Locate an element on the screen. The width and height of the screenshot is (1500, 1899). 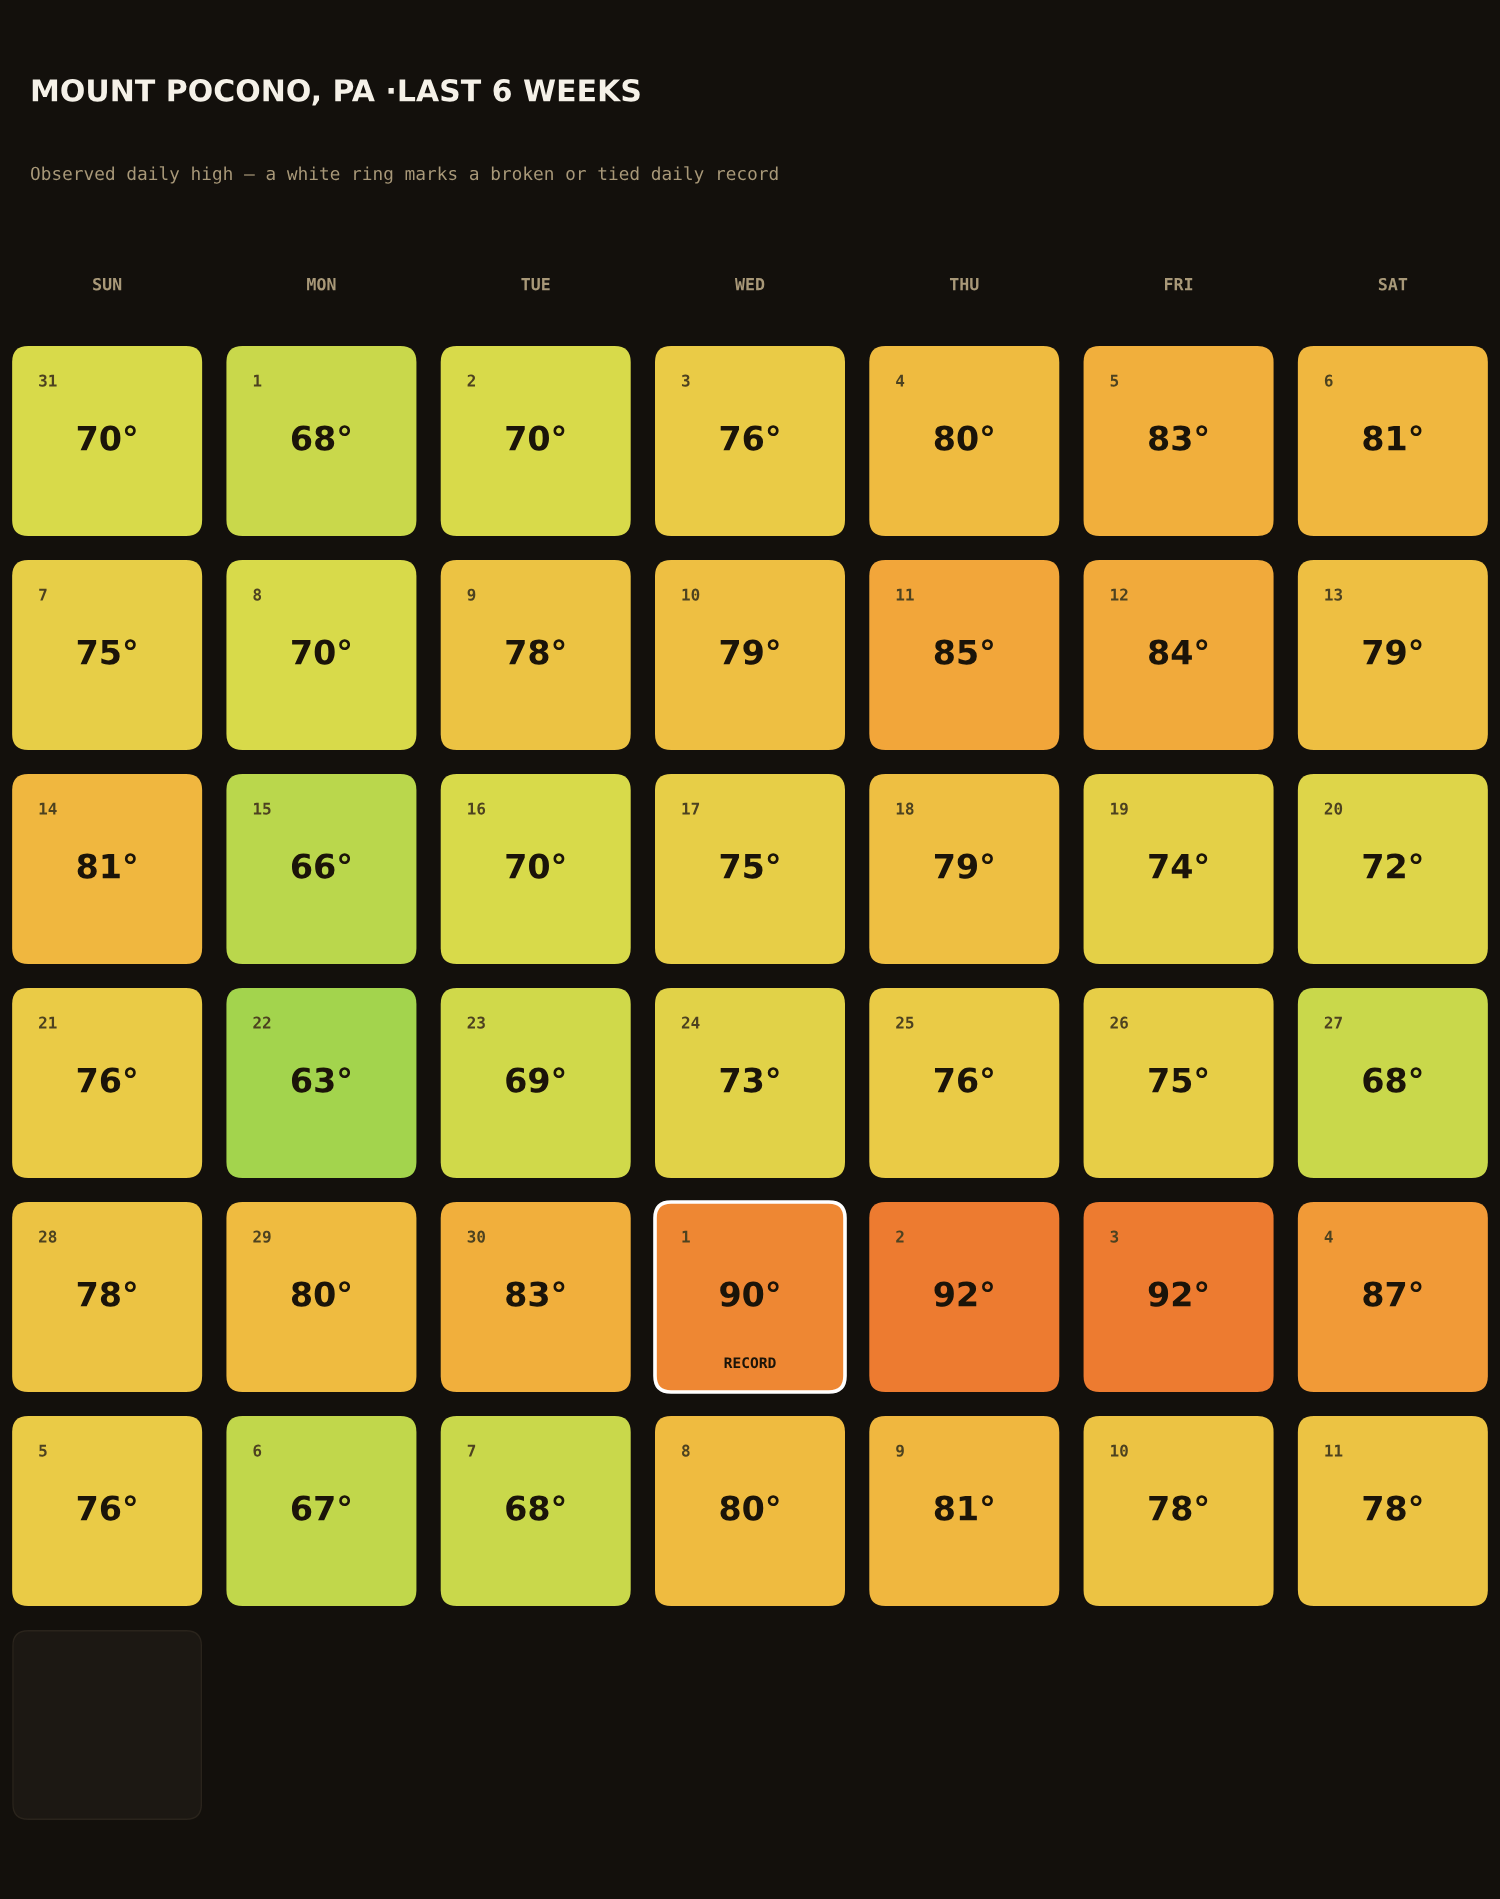
chart-title: MOUNT POCONO, PA ·LAST 6 WEEKS is located at coordinates (336, 92).